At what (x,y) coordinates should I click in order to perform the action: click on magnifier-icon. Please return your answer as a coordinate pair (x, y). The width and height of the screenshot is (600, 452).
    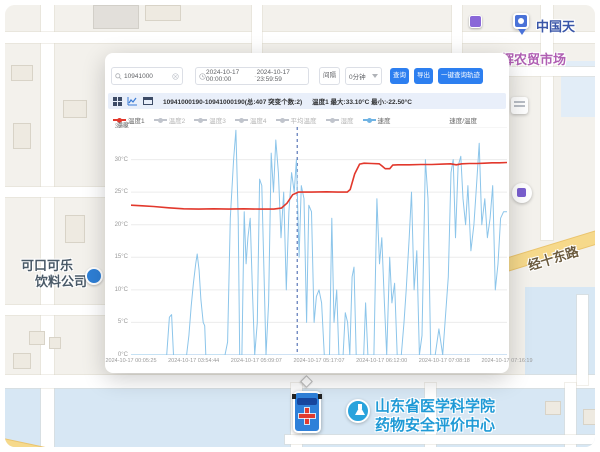
    Looking at the image, I should click on (118, 76).